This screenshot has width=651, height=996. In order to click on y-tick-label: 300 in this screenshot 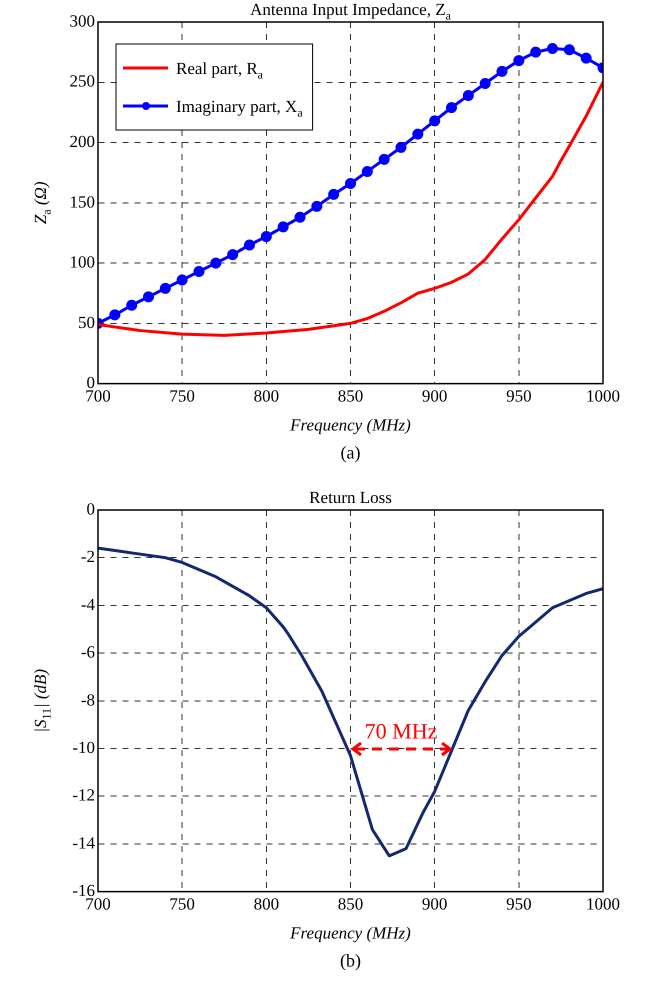, I will do `click(82, 20)`.